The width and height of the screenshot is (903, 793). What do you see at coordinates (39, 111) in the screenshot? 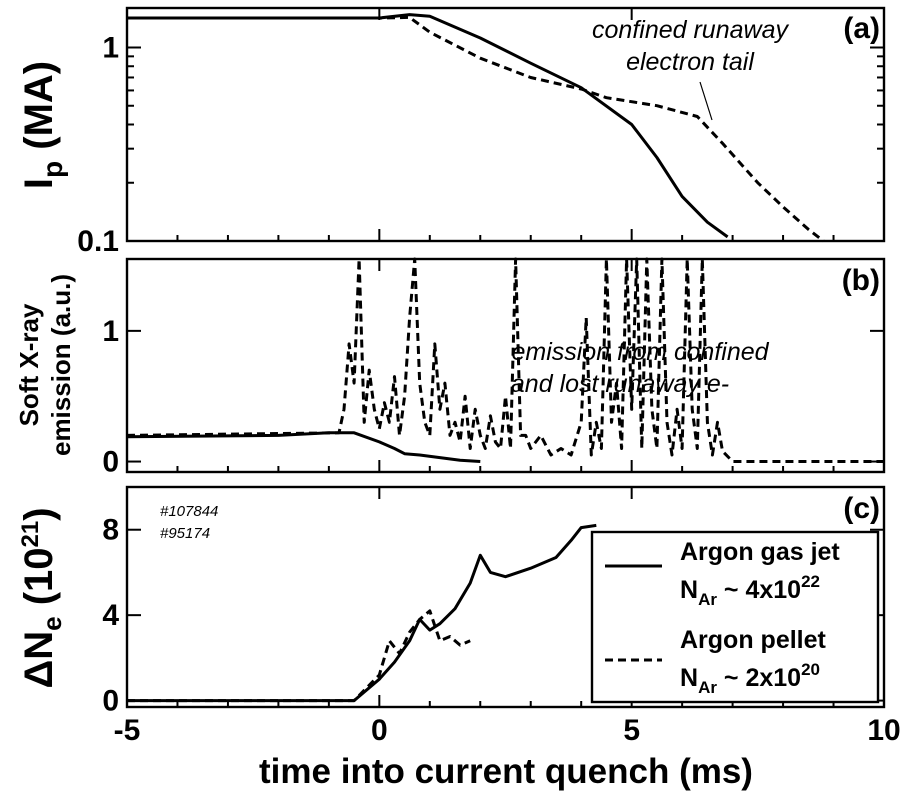
I see `panel-a-ylabel-rest: (MA)` at bounding box center [39, 111].